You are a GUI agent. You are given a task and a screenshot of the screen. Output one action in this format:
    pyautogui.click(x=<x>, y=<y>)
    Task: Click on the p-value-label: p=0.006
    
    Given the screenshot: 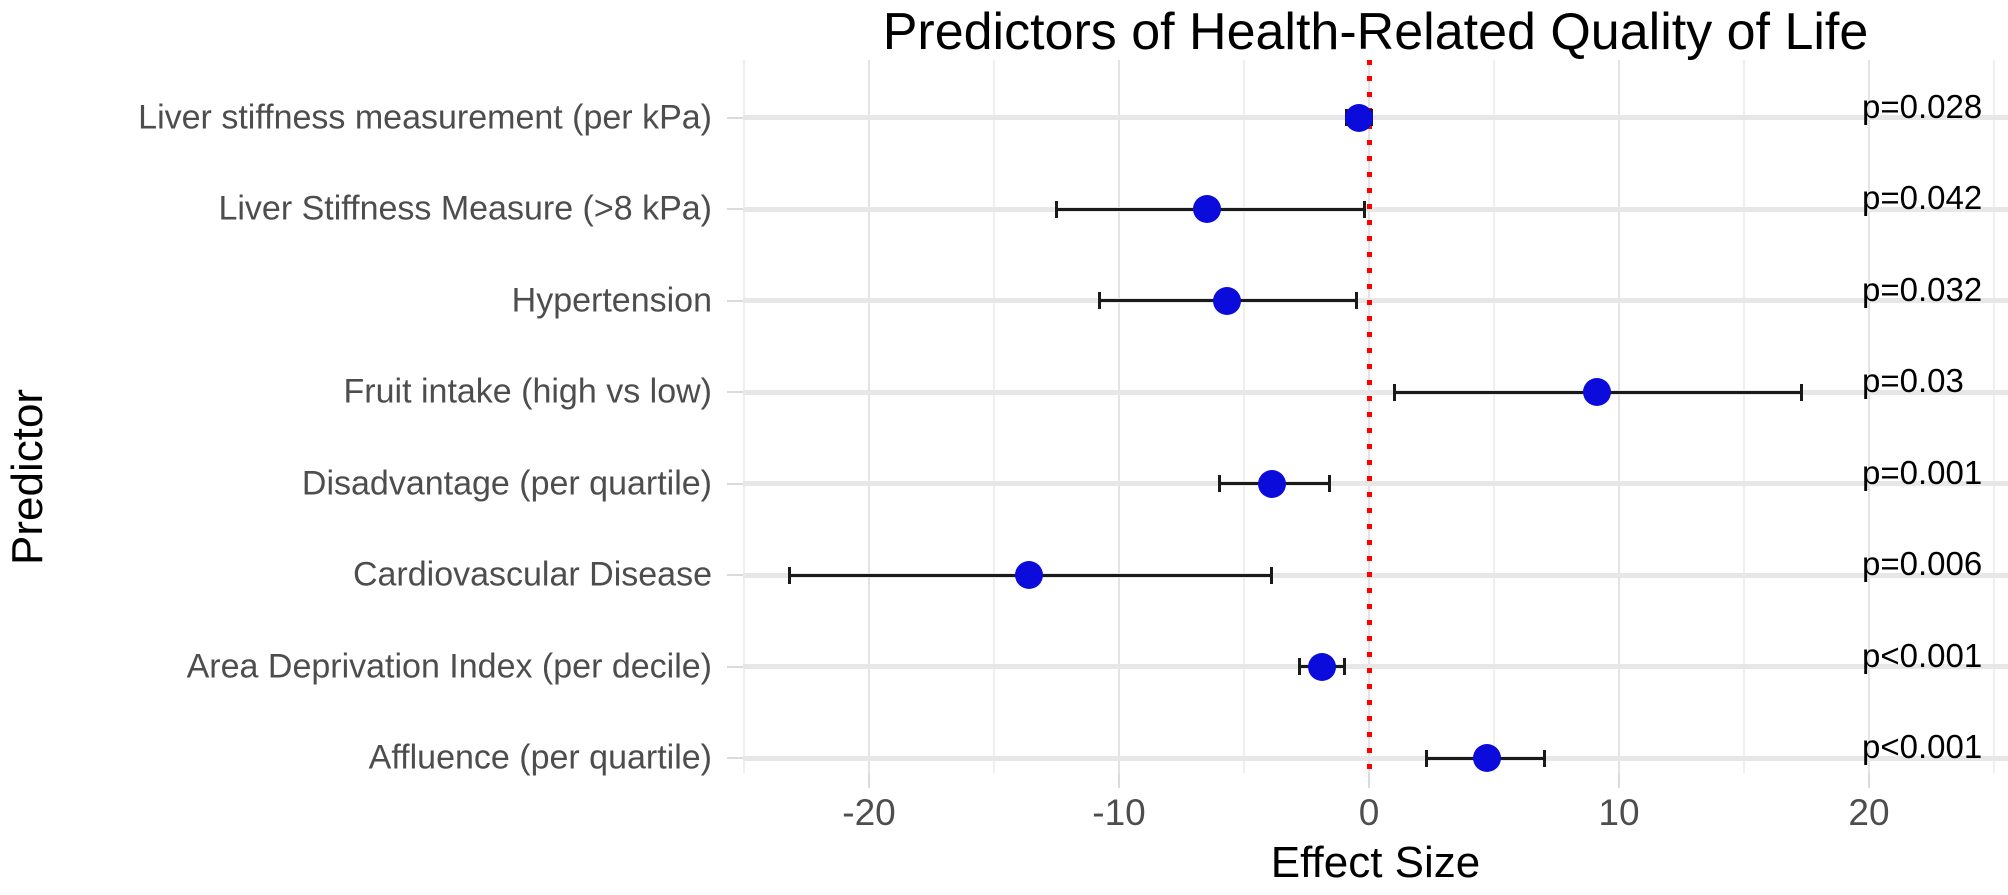 What is the action you would take?
    pyautogui.click(x=1922, y=563)
    